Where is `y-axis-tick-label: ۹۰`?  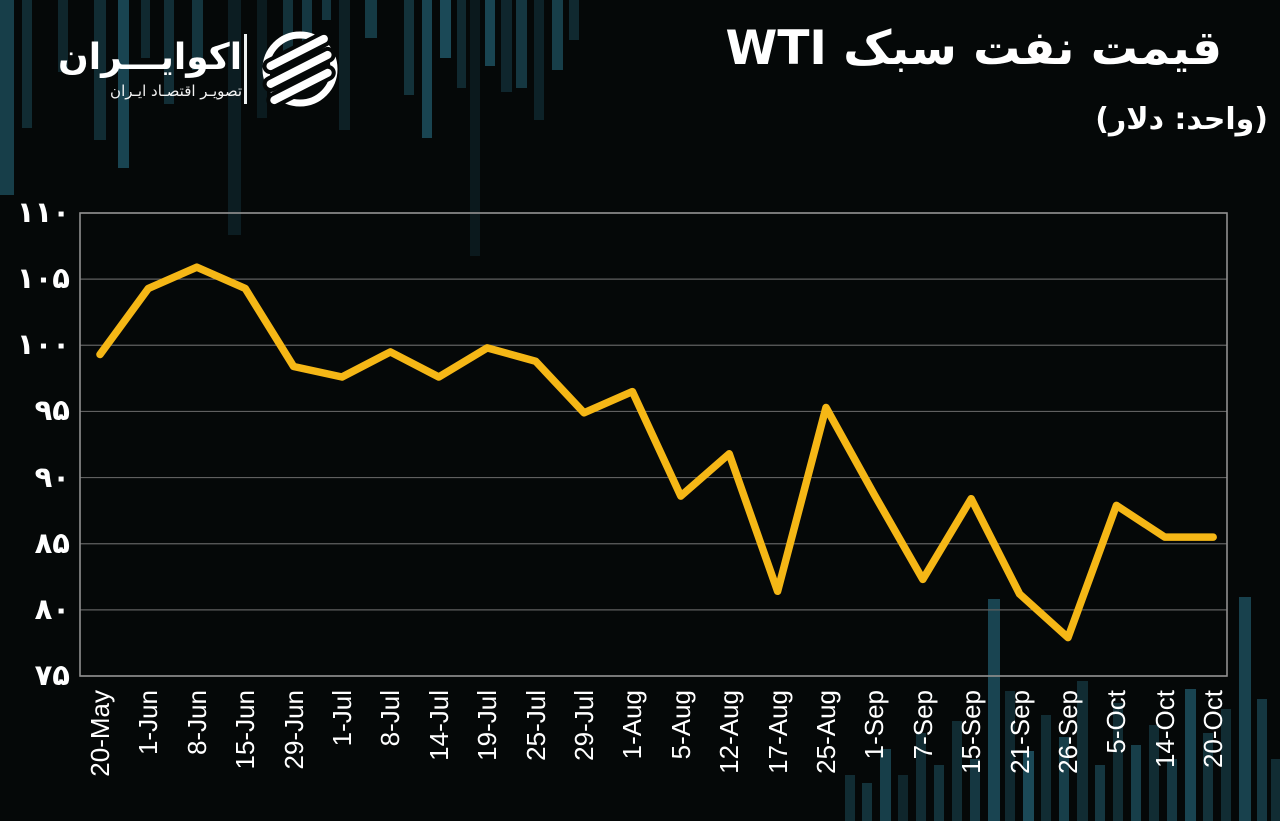
y-axis-tick-label: ۹۰ is located at coordinates (52, 476).